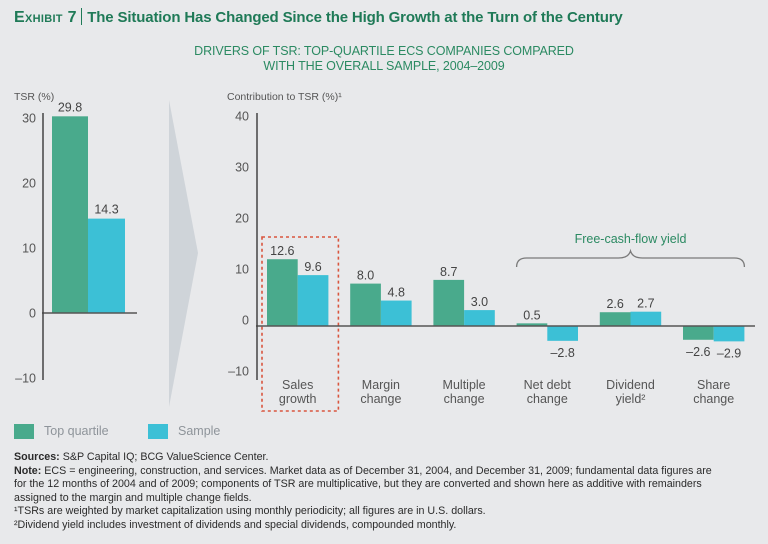 The image size is (768, 544). What do you see at coordinates (106, 210) in the screenshot?
I see `bar-value-label: 14.3` at bounding box center [106, 210].